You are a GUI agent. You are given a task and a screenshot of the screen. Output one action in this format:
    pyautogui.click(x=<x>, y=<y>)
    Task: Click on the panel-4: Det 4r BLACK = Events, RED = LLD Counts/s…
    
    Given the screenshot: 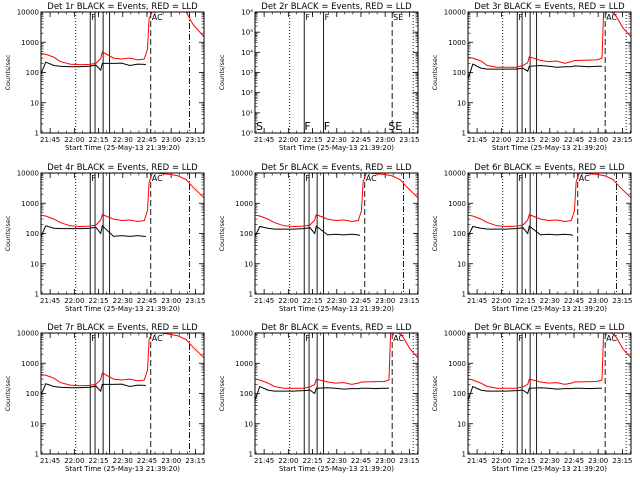 What is the action you would take?
    pyautogui.click(x=104, y=238)
    